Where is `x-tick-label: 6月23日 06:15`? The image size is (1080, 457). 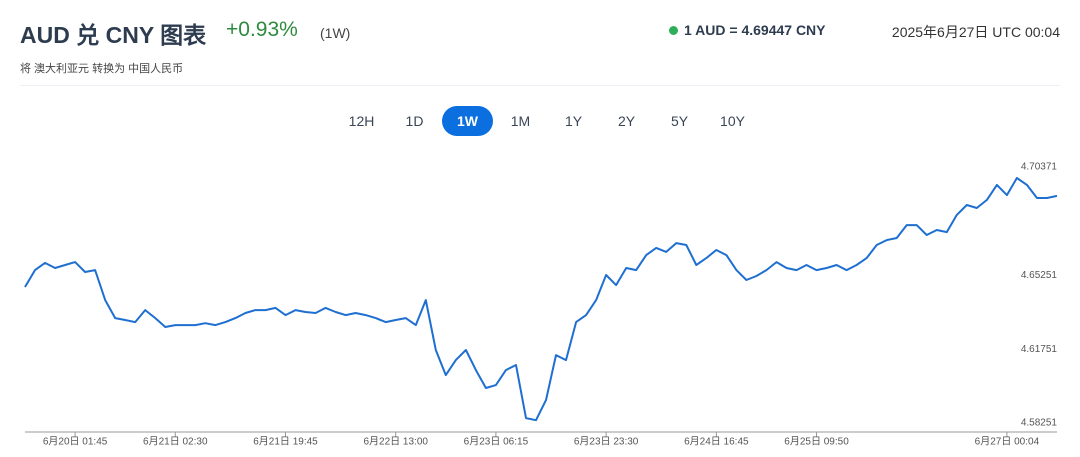
x-tick-label: 6月23日 06:15 is located at coordinates (496, 442).